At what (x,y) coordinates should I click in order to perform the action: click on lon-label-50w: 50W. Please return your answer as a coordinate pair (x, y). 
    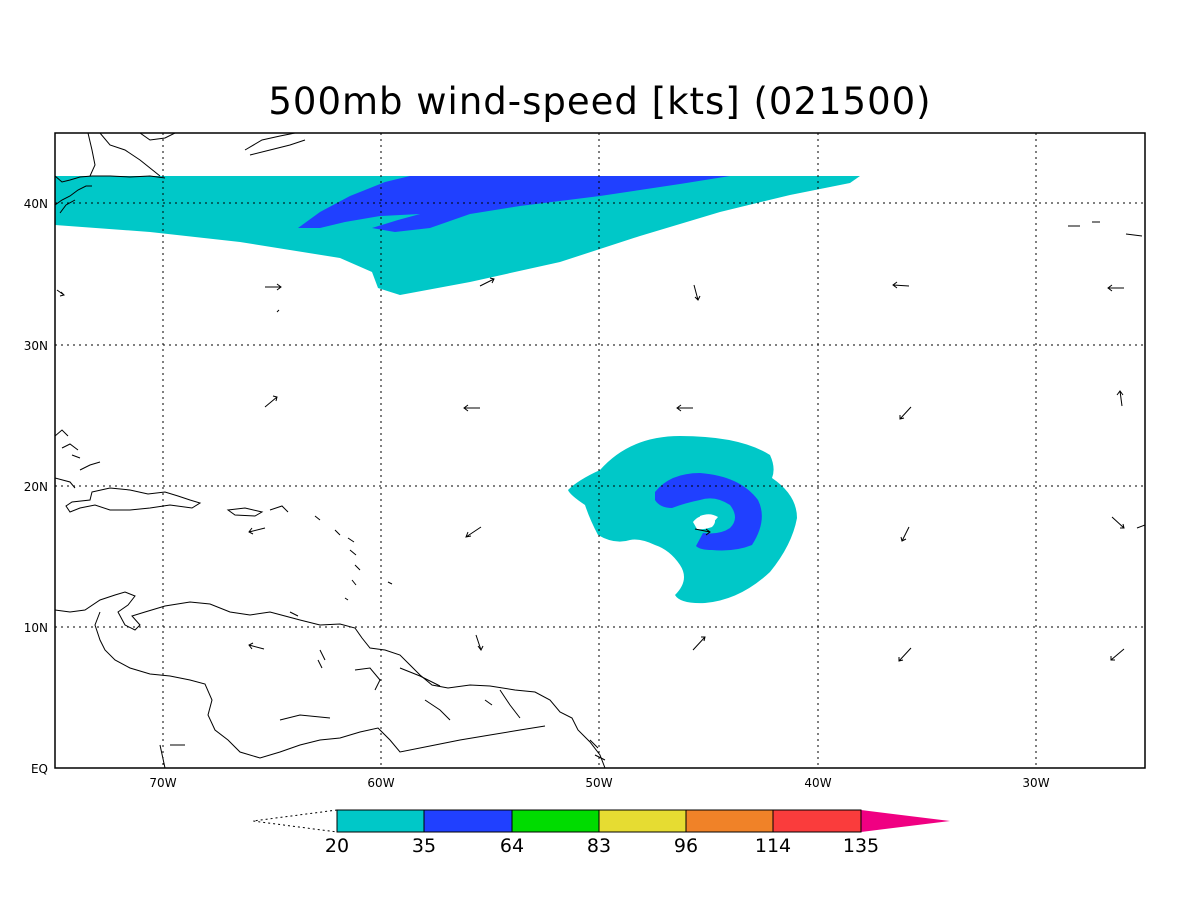
    Looking at the image, I should click on (598, 783).